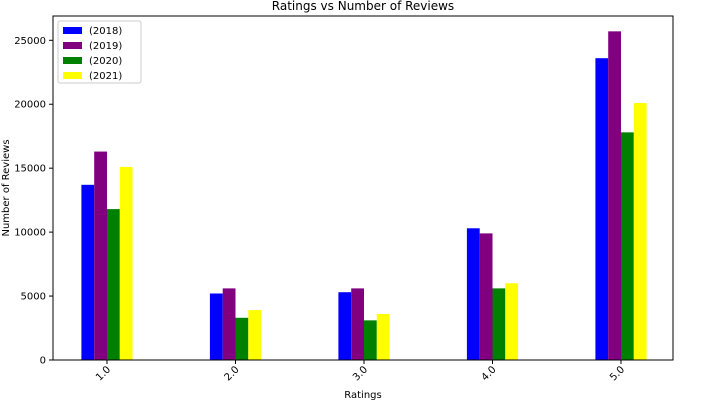 The image size is (726, 403). Describe the element at coordinates (232, 373) in the screenshot. I see `x-tick-label: 2.0` at that location.